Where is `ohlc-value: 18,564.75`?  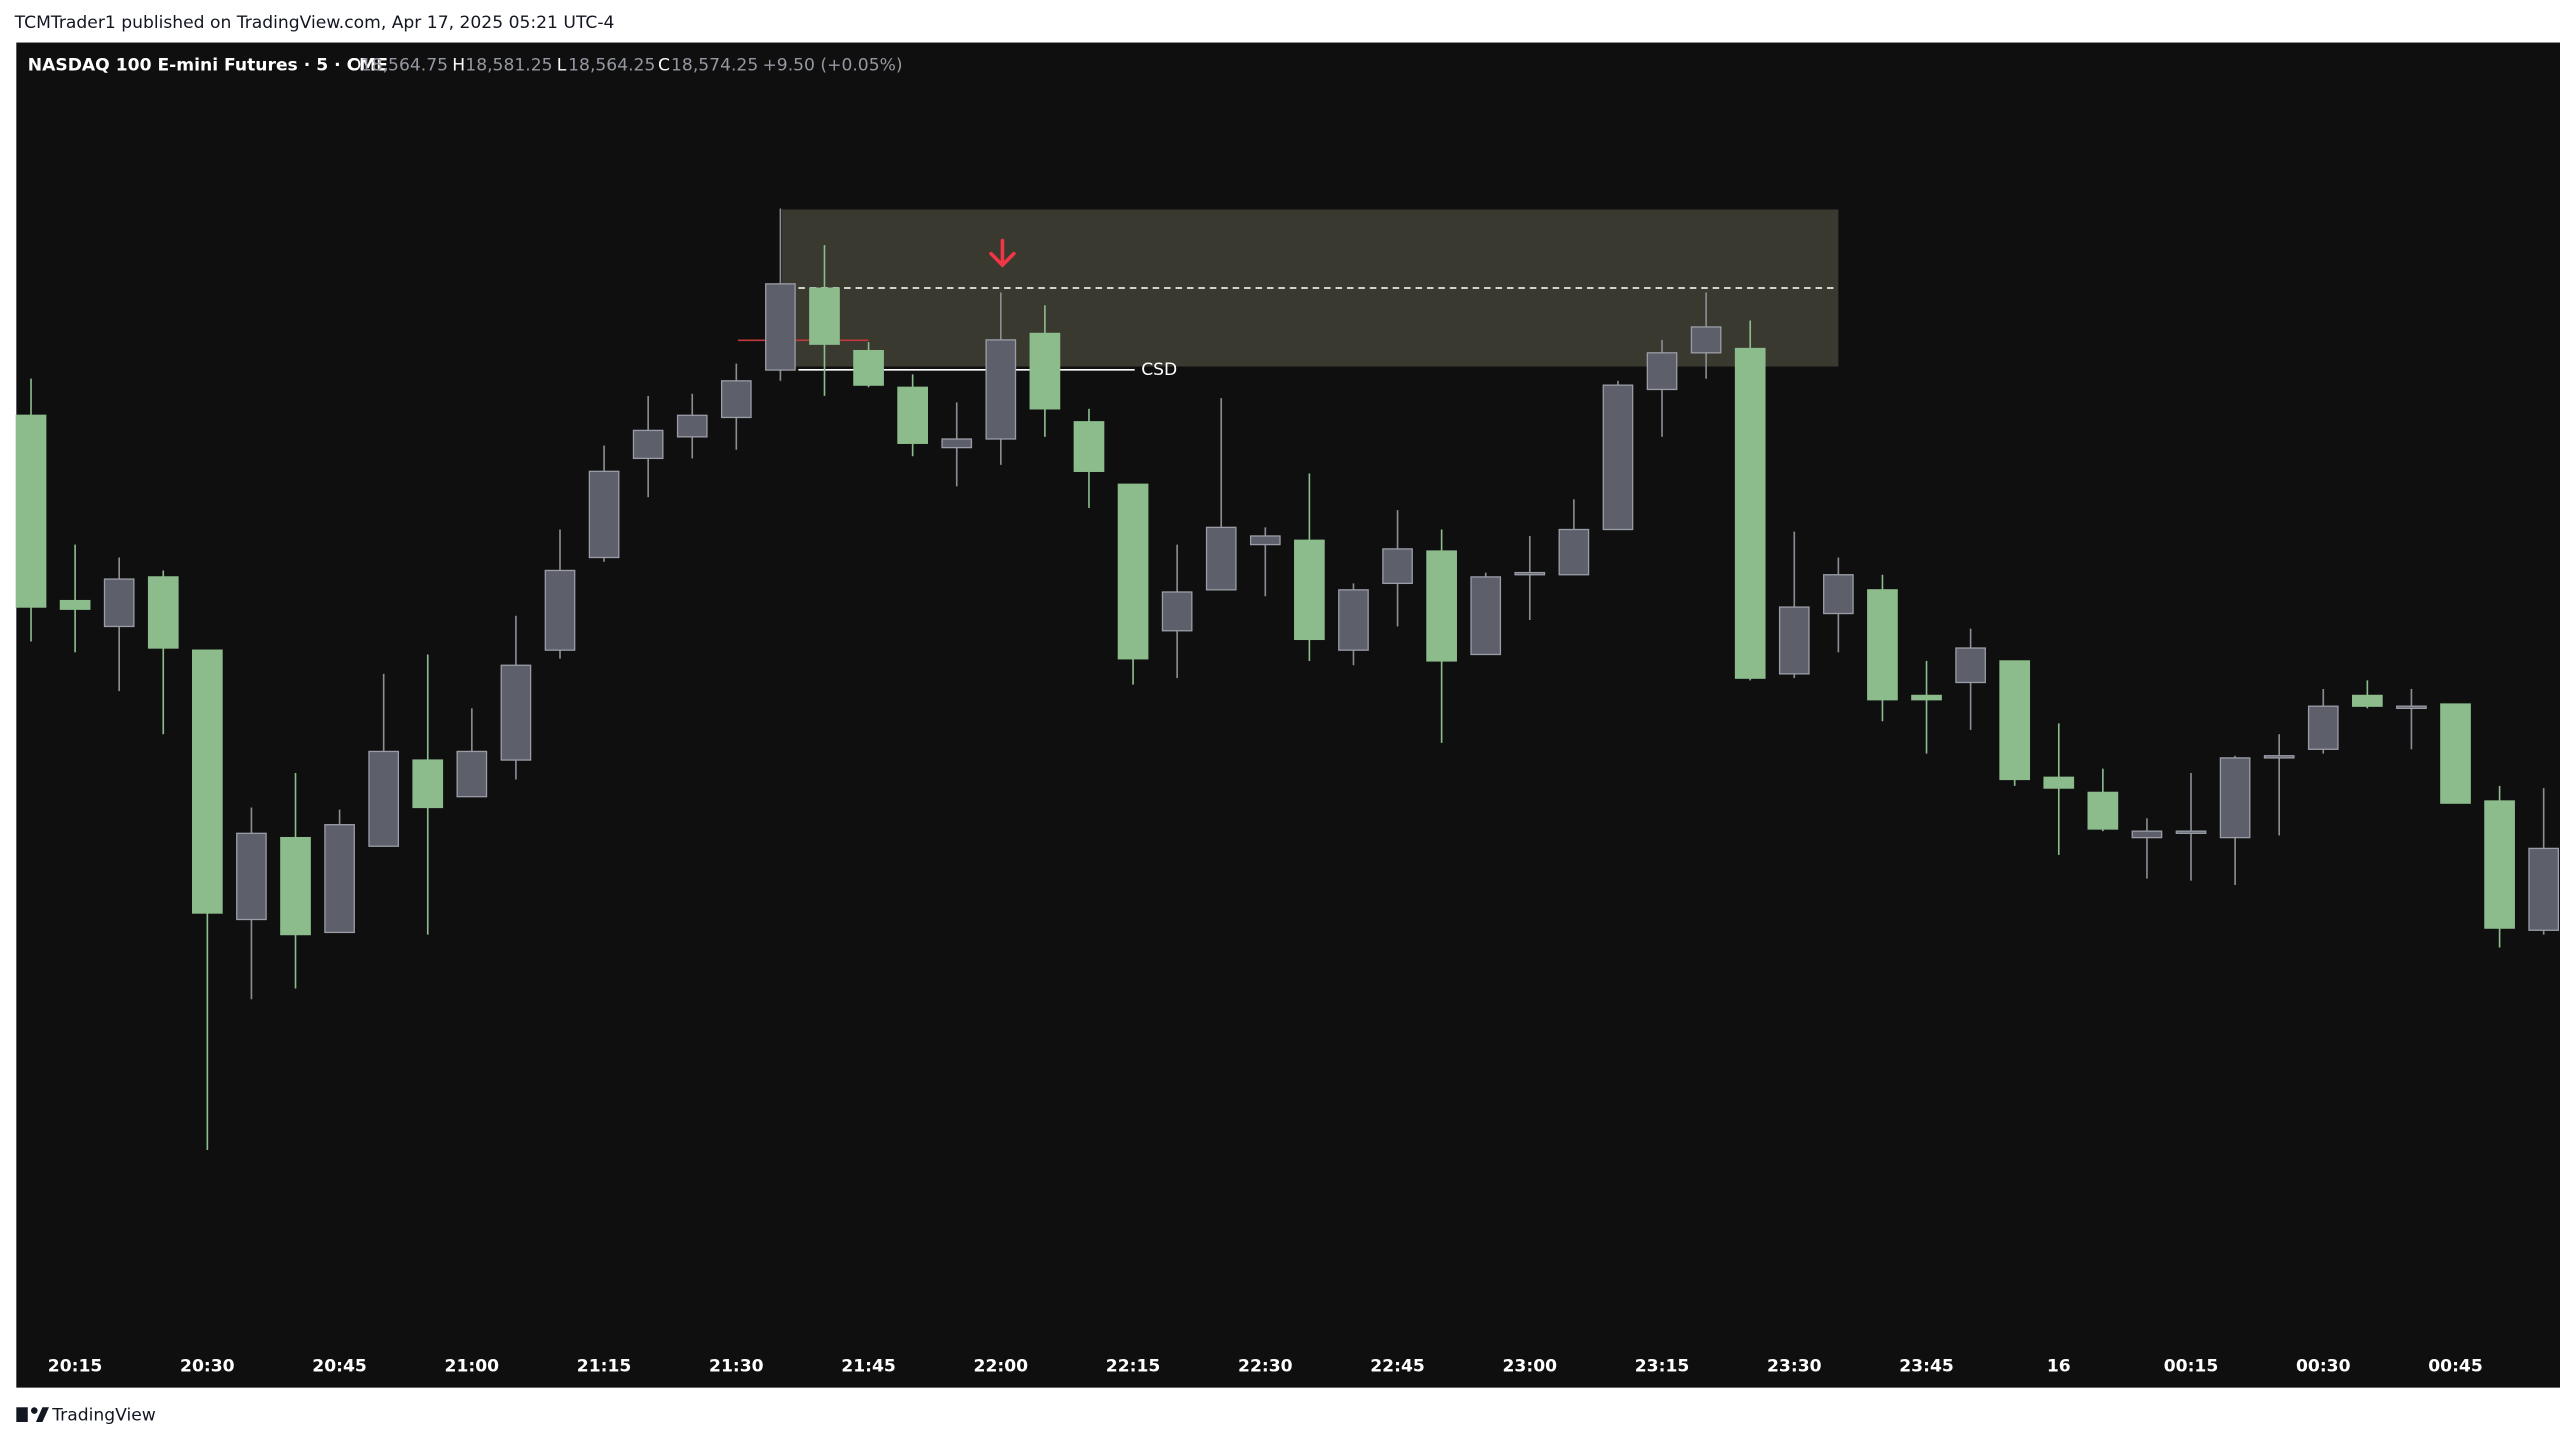
ohlc-value: 18,564.75 is located at coordinates (404, 65).